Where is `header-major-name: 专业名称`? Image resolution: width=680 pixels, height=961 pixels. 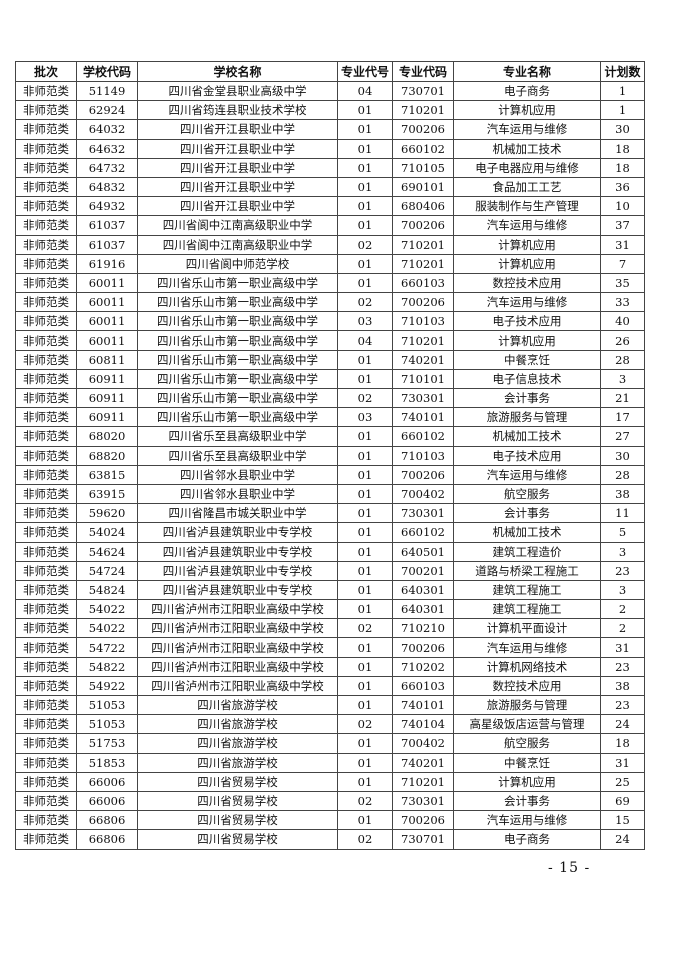
header-major-name: 专业名称 is located at coordinates (527, 71).